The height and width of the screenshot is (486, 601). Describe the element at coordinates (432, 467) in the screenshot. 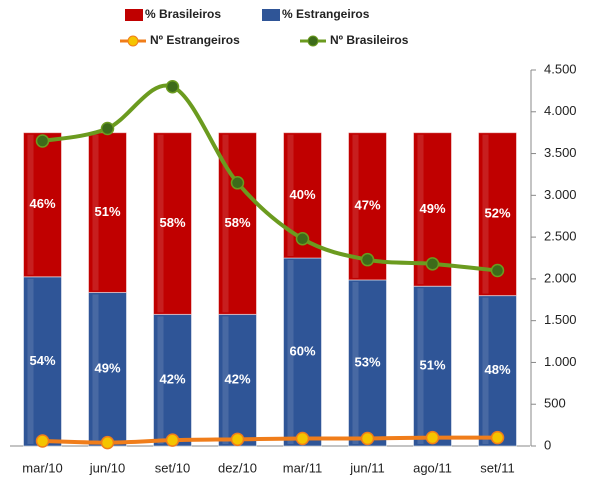

I see `x-tick-label: ago/11` at that location.